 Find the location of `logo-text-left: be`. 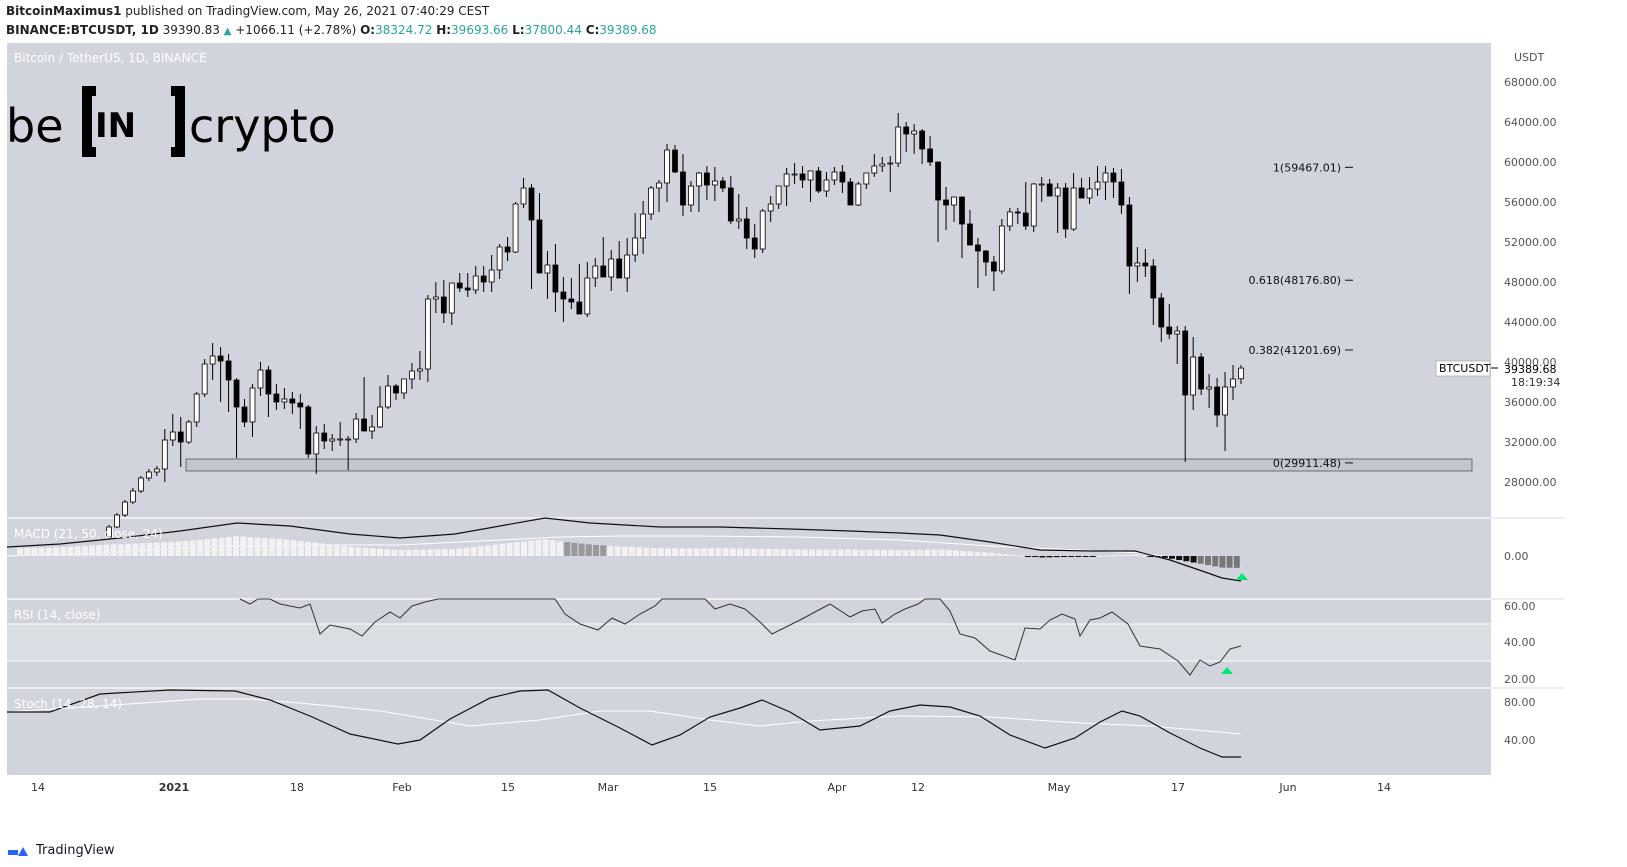

logo-text-left: be is located at coordinates (35, 126).